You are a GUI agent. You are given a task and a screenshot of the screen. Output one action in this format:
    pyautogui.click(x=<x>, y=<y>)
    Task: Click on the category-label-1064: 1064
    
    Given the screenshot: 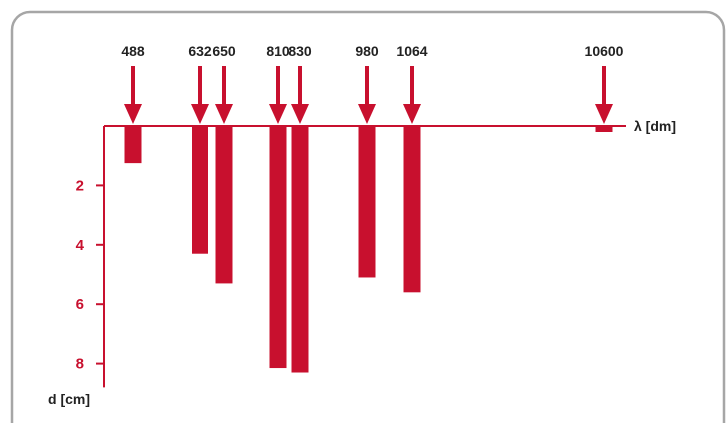 What is the action you would take?
    pyautogui.click(x=411, y=51)
    